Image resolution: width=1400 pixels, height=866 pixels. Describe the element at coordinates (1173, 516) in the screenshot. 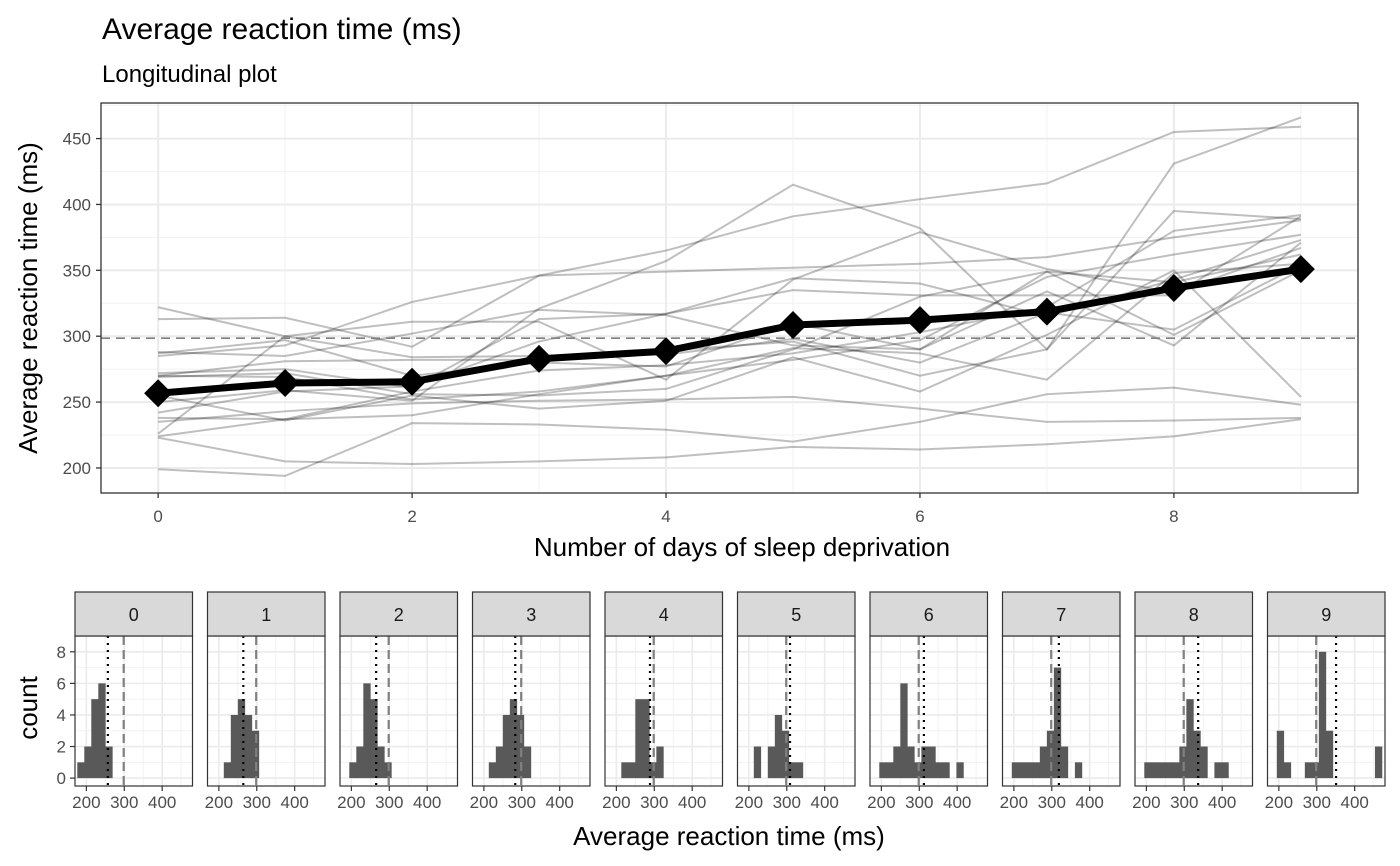

I see `x-tick-label: 8` at that location.